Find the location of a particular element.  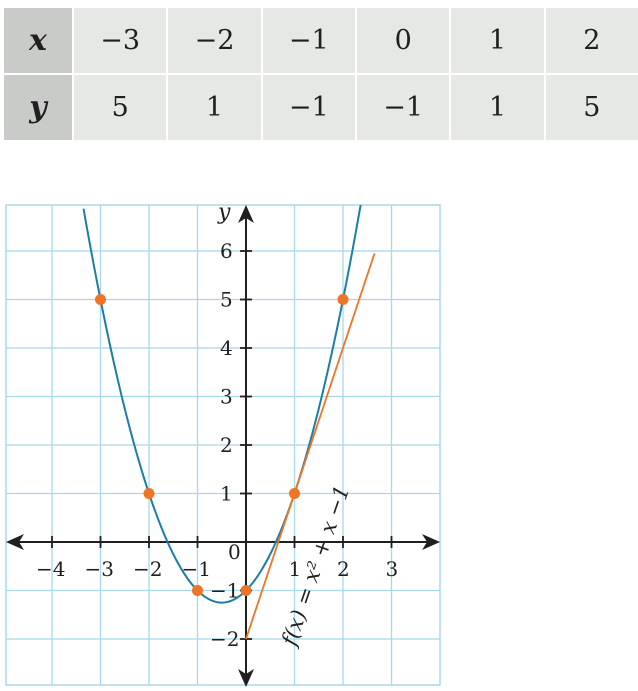

x-header-cell: x is located at coordinates (38, 40).